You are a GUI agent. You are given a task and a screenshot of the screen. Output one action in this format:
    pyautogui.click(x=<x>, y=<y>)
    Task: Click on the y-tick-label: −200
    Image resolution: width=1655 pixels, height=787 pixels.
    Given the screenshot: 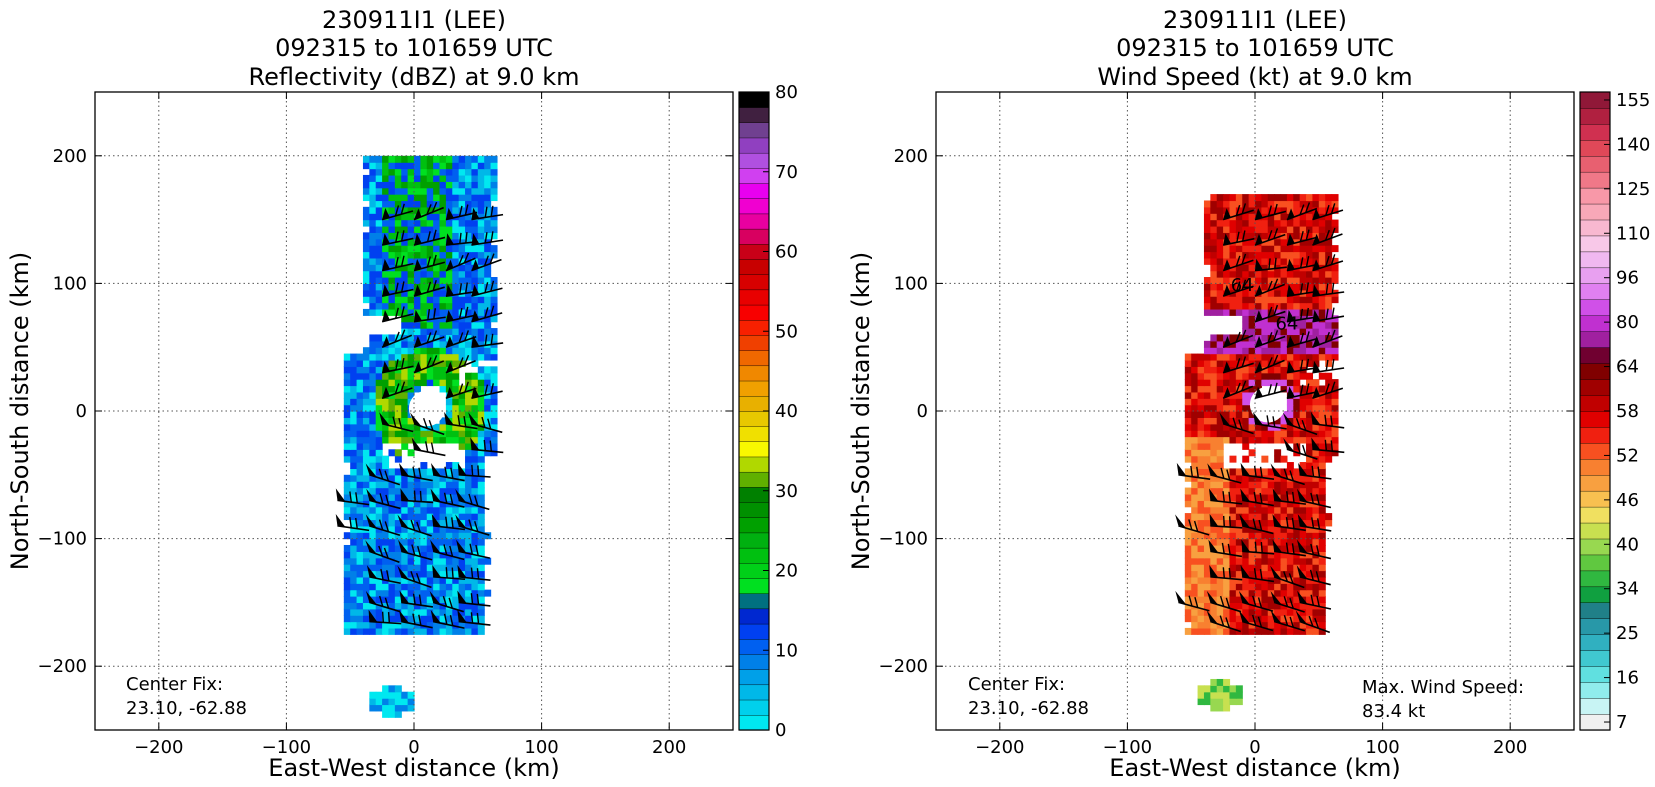 What is the action you would take?
    pyautogui.click(x=903, y=666)
    